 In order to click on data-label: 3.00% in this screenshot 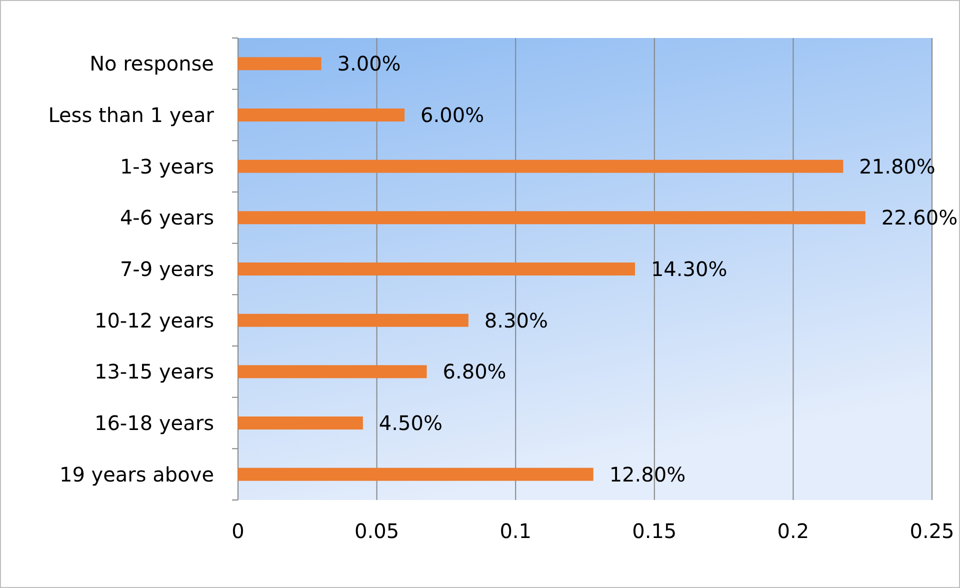, I will do `click(369, 64)`.